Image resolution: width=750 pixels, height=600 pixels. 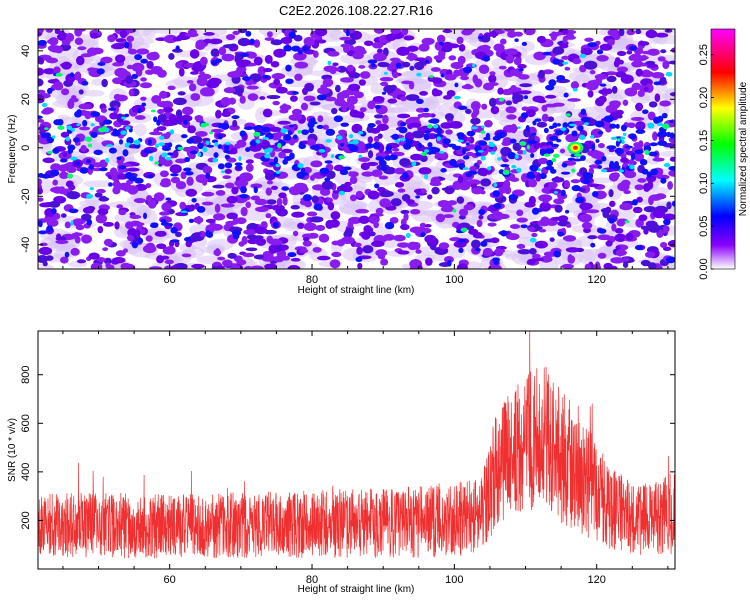 What do you see at coordinates (26, 99) in the screenshot?
I see `heatmap-ytick-label: 20` at bounding box center [26, 99].